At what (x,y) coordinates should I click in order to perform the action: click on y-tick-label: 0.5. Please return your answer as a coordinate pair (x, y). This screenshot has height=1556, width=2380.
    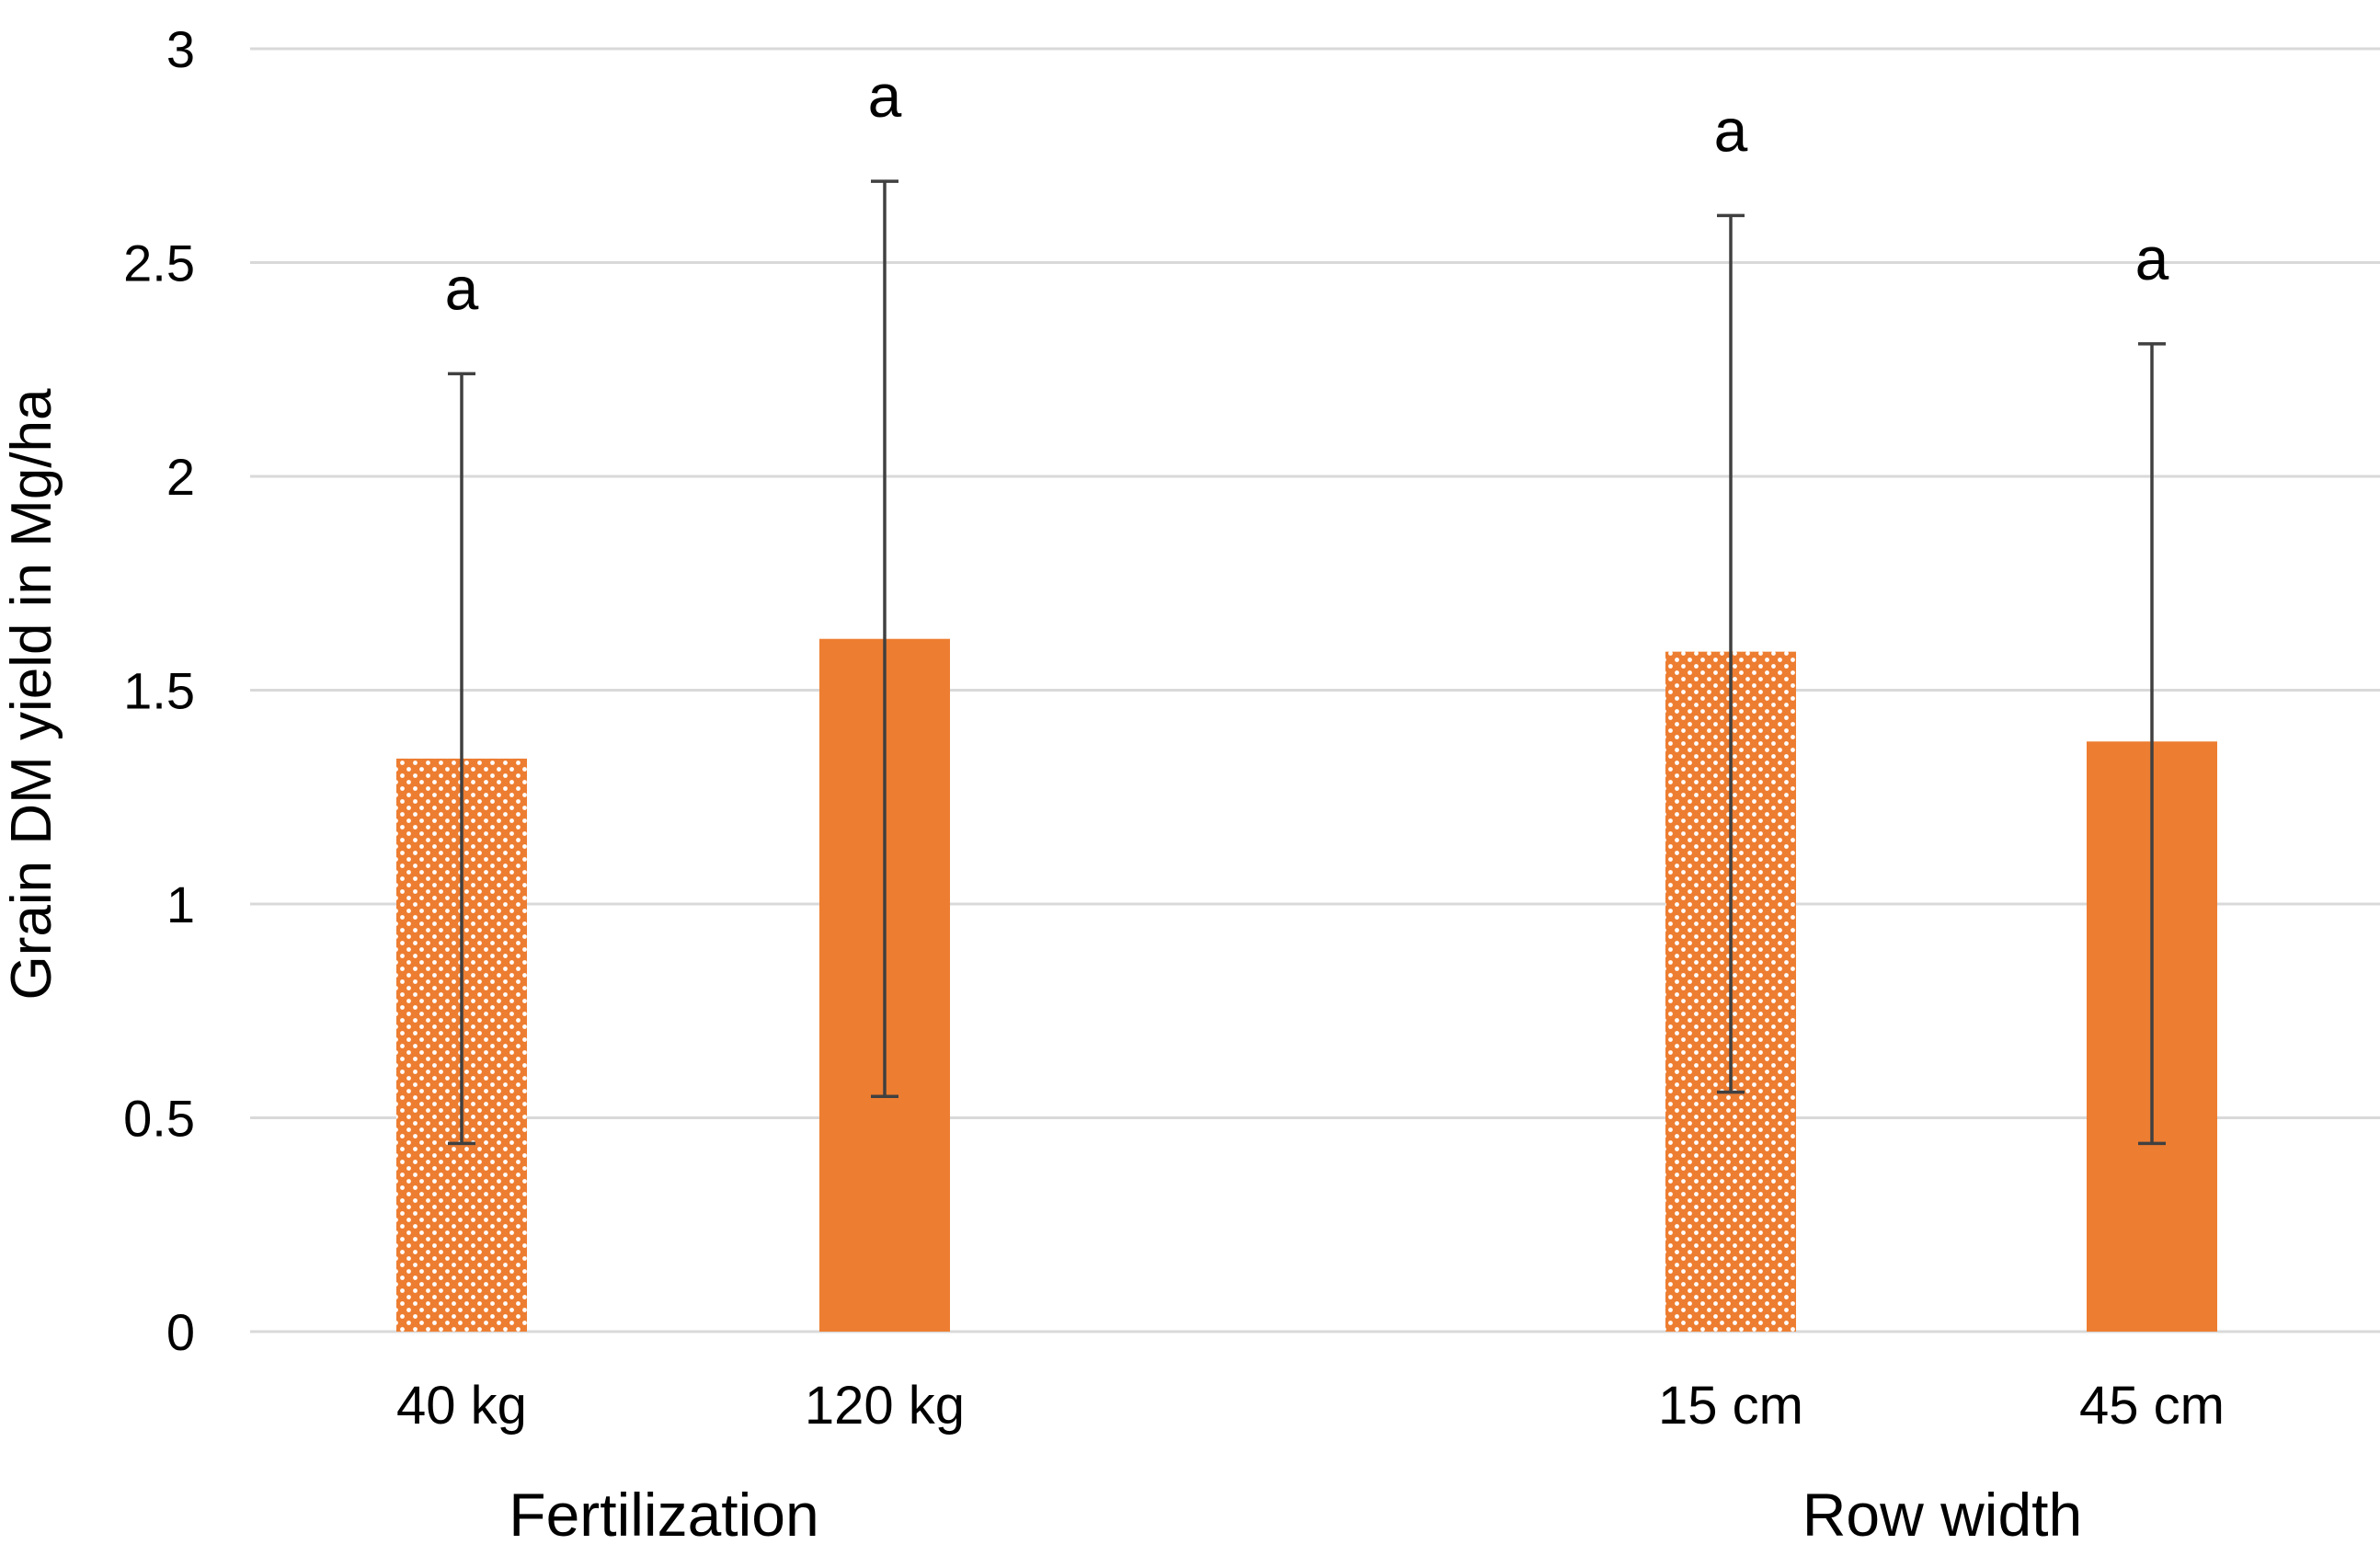
    Looking at the image, I should click on (159, 1119).